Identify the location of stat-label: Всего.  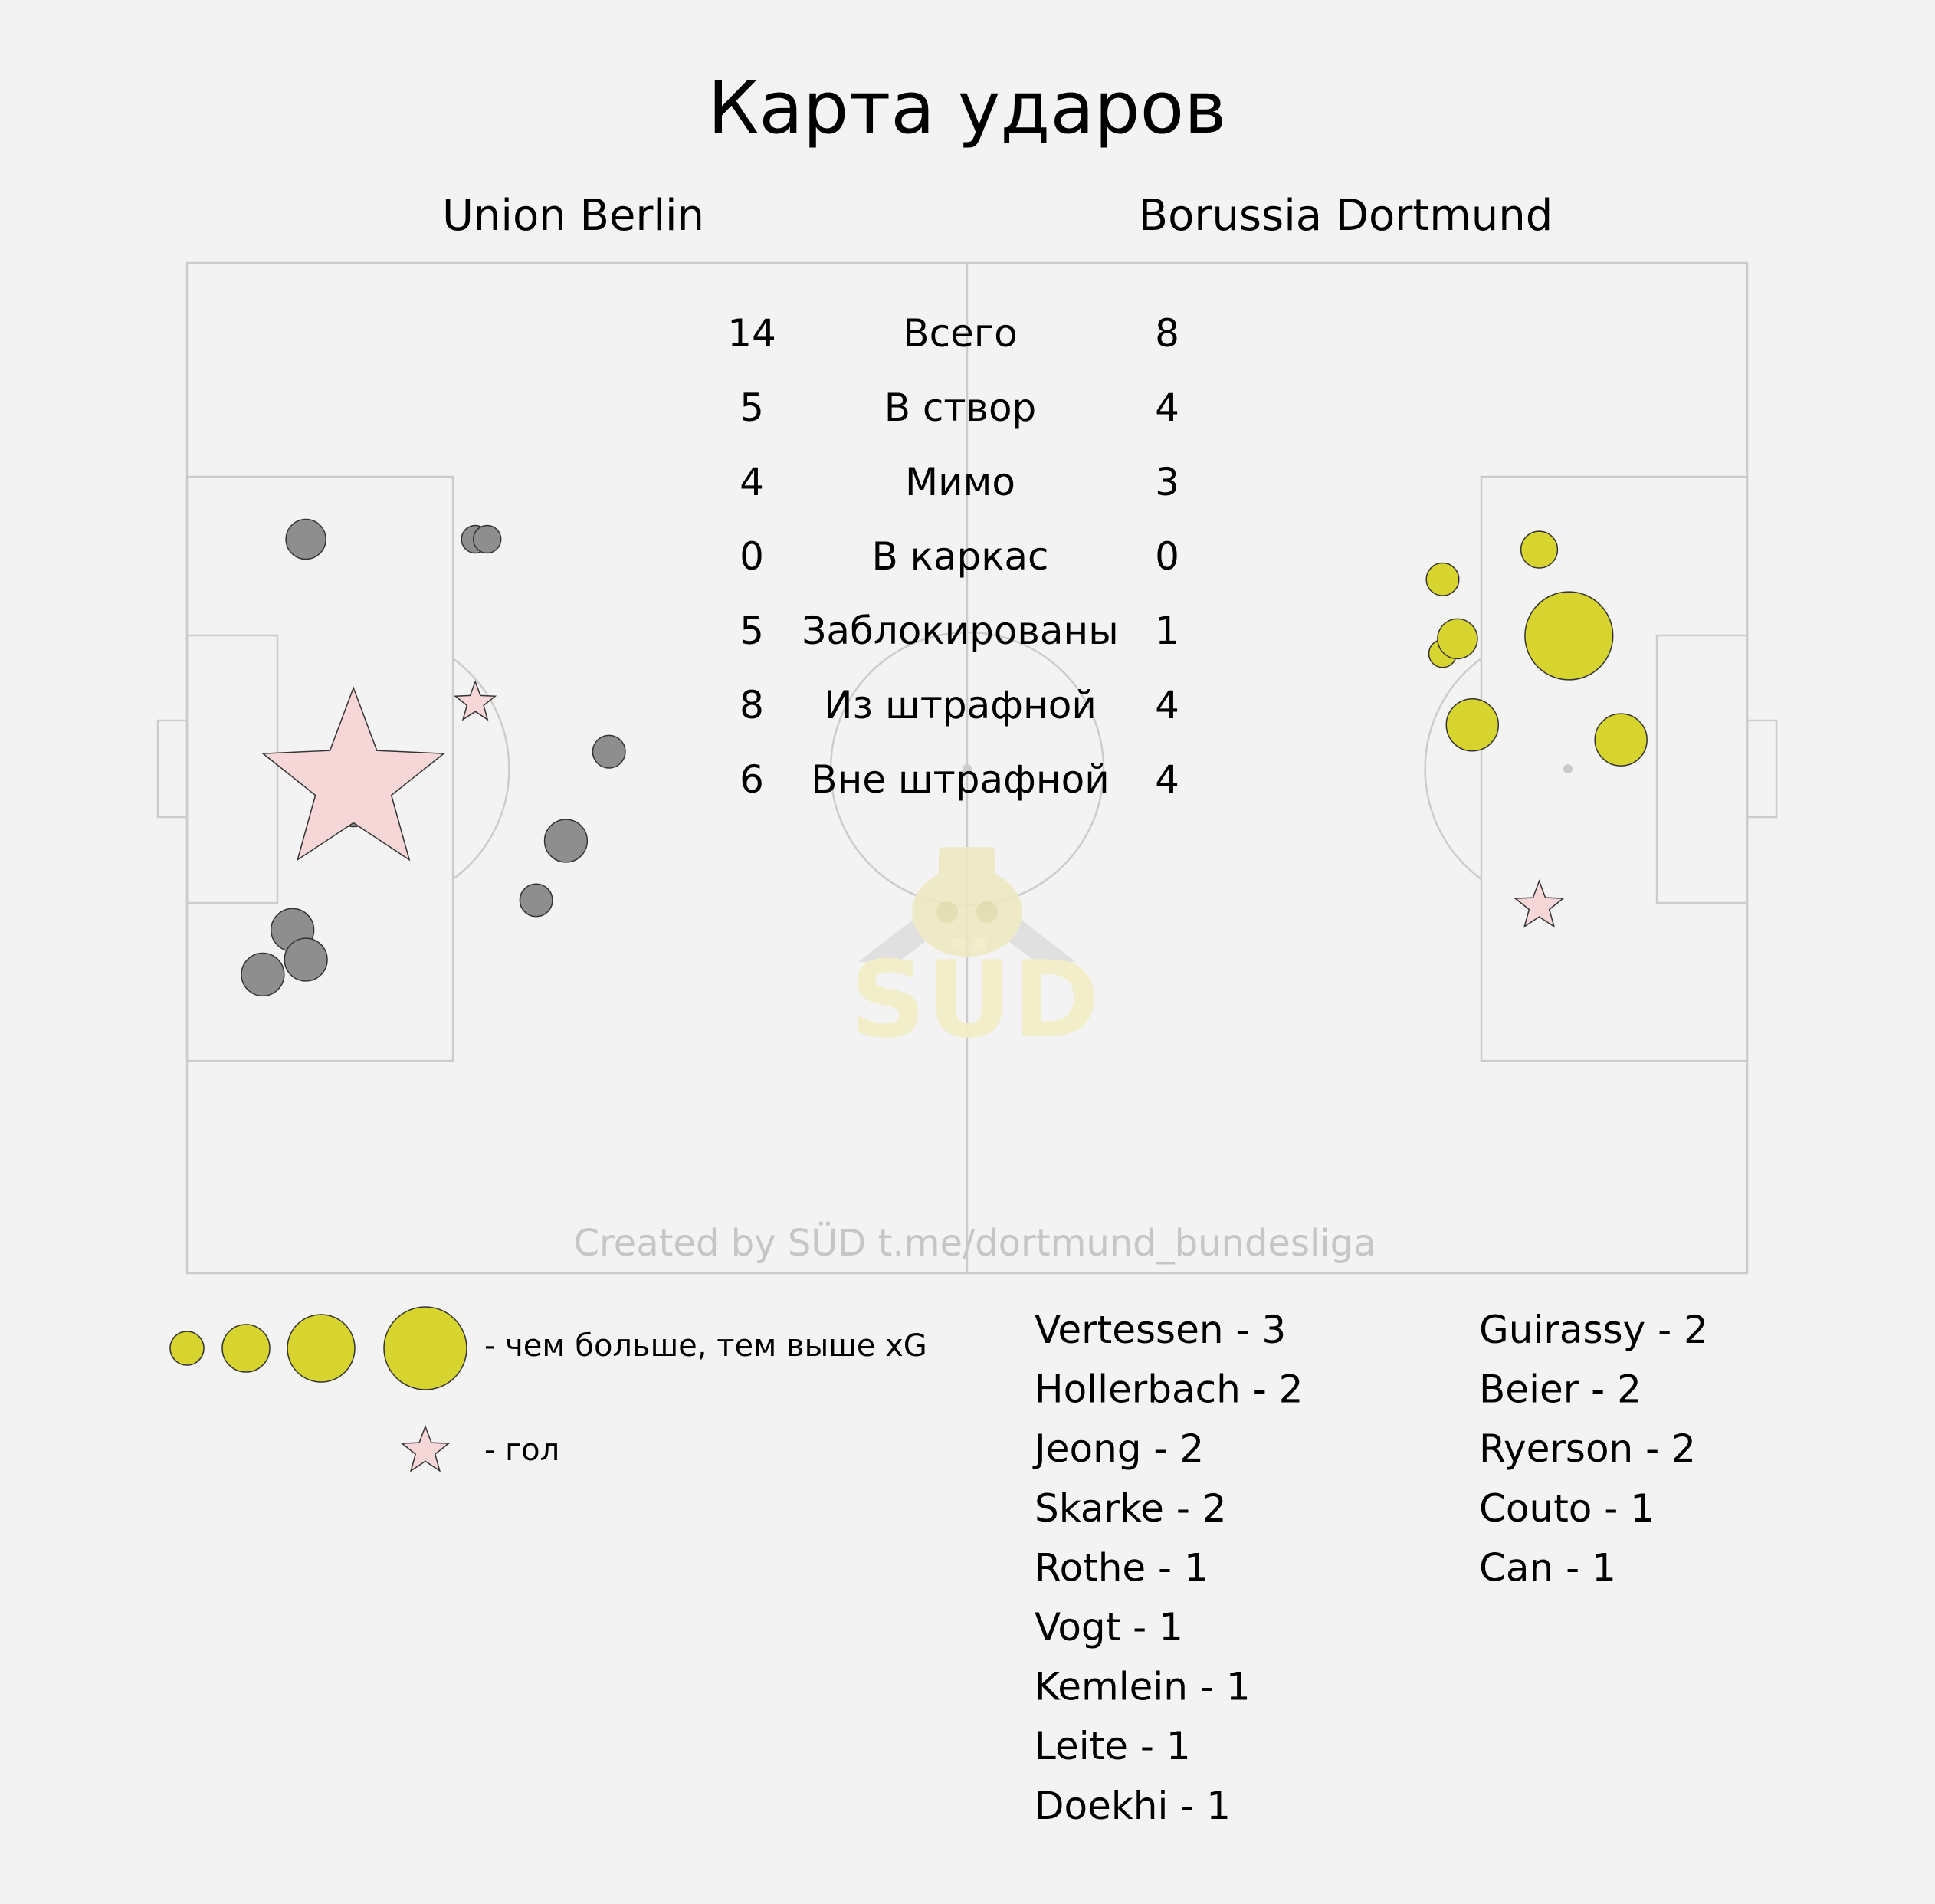
(960, 333).